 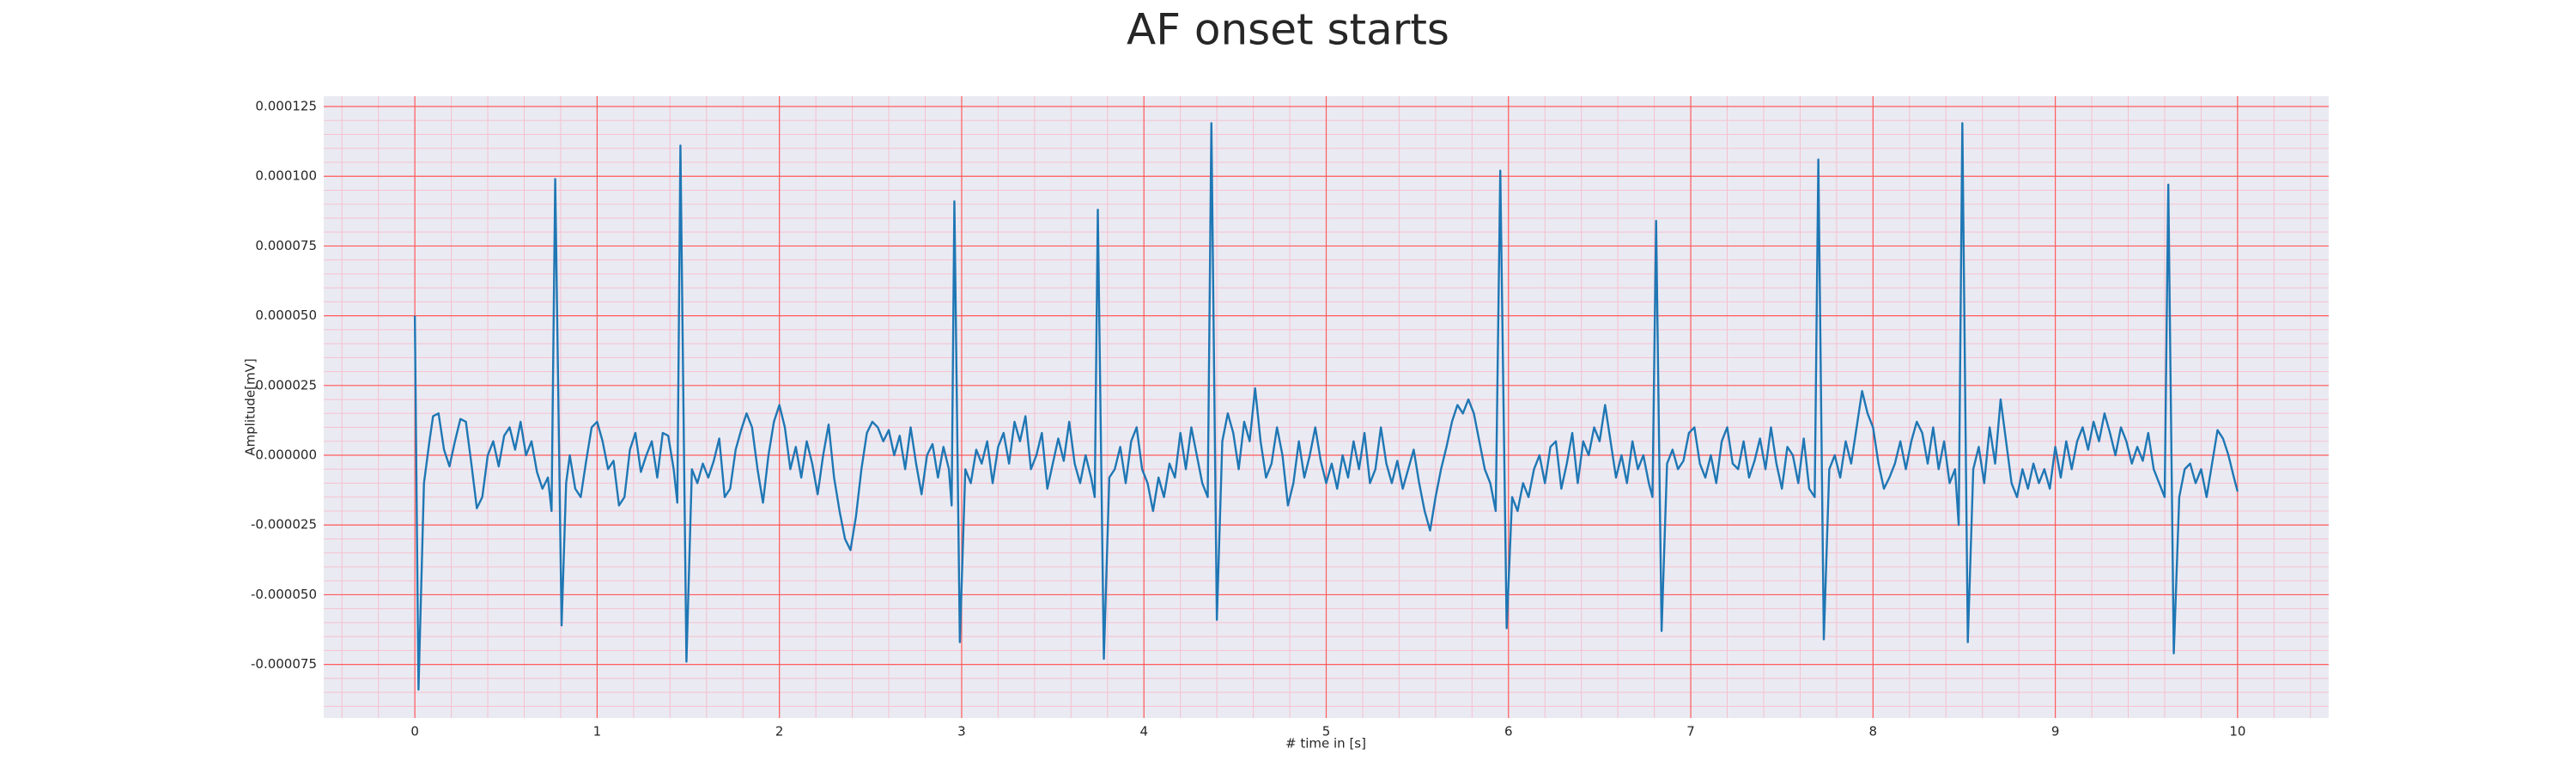 What do you see at coordinates (597, 732) in the screenshot?
I see `x-tick-label: 1` at bounding box center [597, 732].